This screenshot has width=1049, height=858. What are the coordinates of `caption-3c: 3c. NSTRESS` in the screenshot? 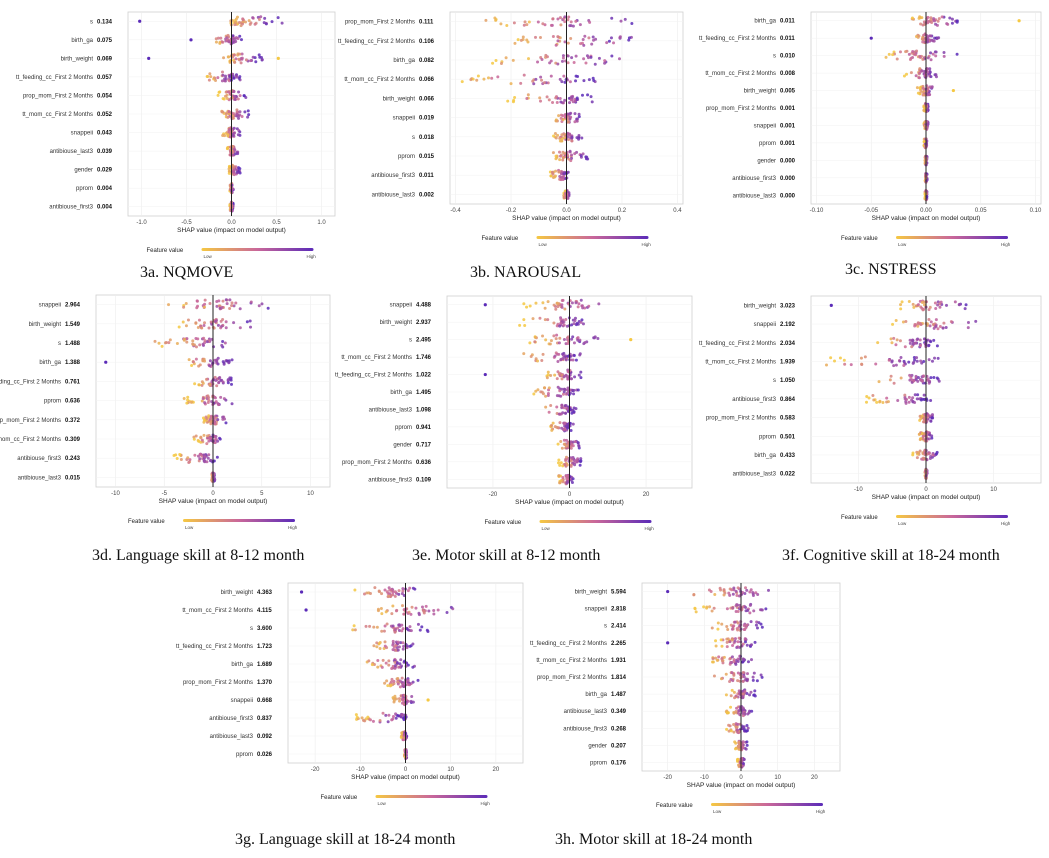 It's located at (891, 269).